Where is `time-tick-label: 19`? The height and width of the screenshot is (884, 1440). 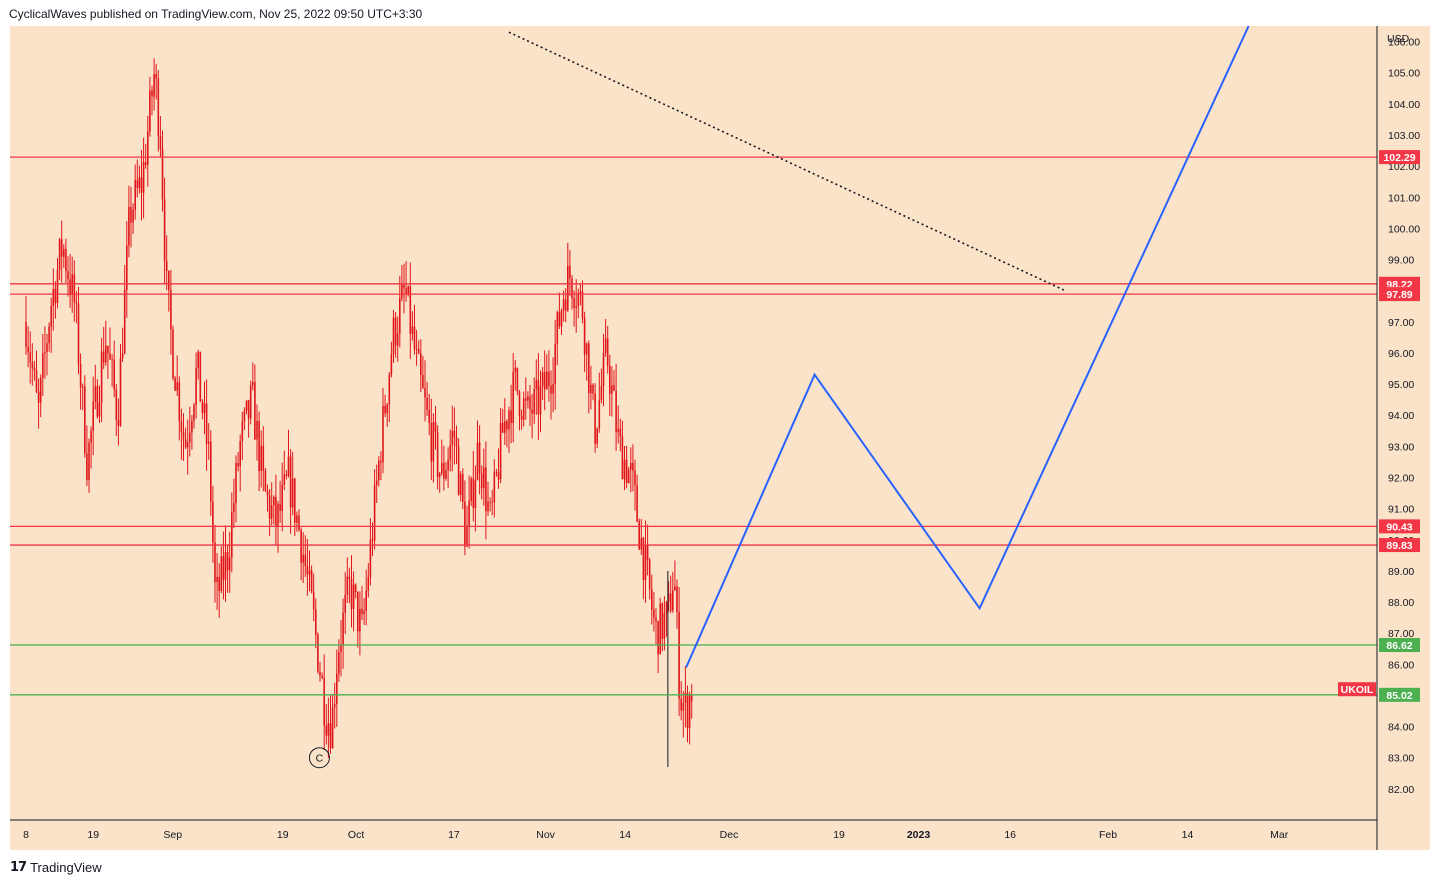
time-tick-label: 19 is located at coordinates (839, 835).